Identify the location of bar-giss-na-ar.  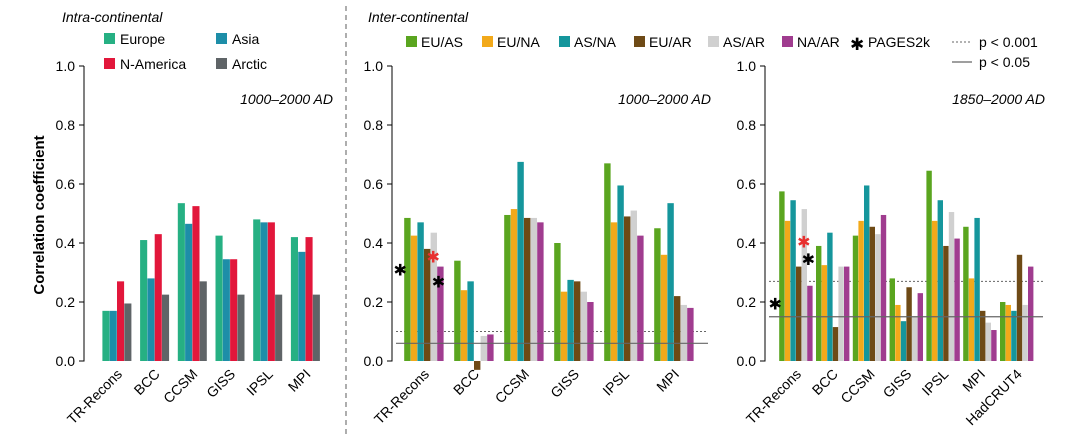
(590, 331).